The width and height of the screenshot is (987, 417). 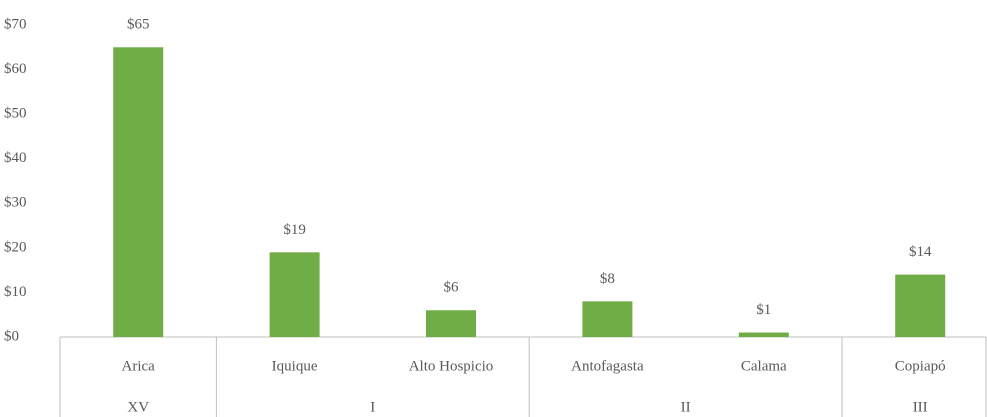 What do you see at coordinates (138, 407) in the screenshot?
I see `group-label: XV` at bounding box center [138, 407].